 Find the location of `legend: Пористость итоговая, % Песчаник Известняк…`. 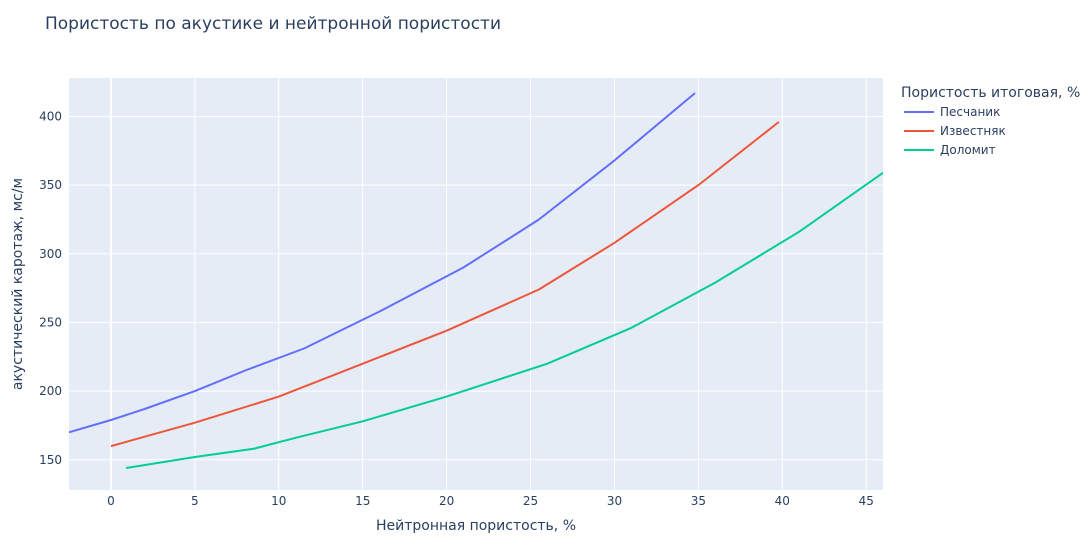

legend: Пористость итоговая, % Песчаник Известняк… is located at coordinates (990, 121).